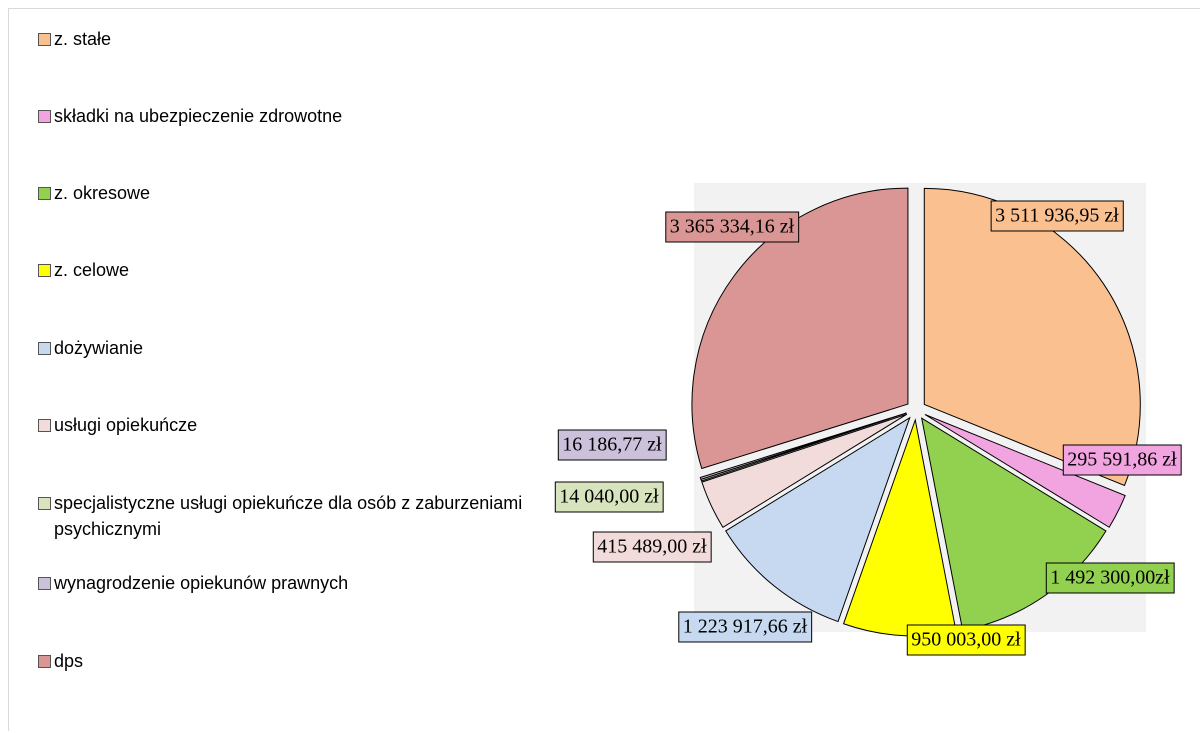  I want to click on data-label: 1 492 300,00zł, so click(1110, 578).